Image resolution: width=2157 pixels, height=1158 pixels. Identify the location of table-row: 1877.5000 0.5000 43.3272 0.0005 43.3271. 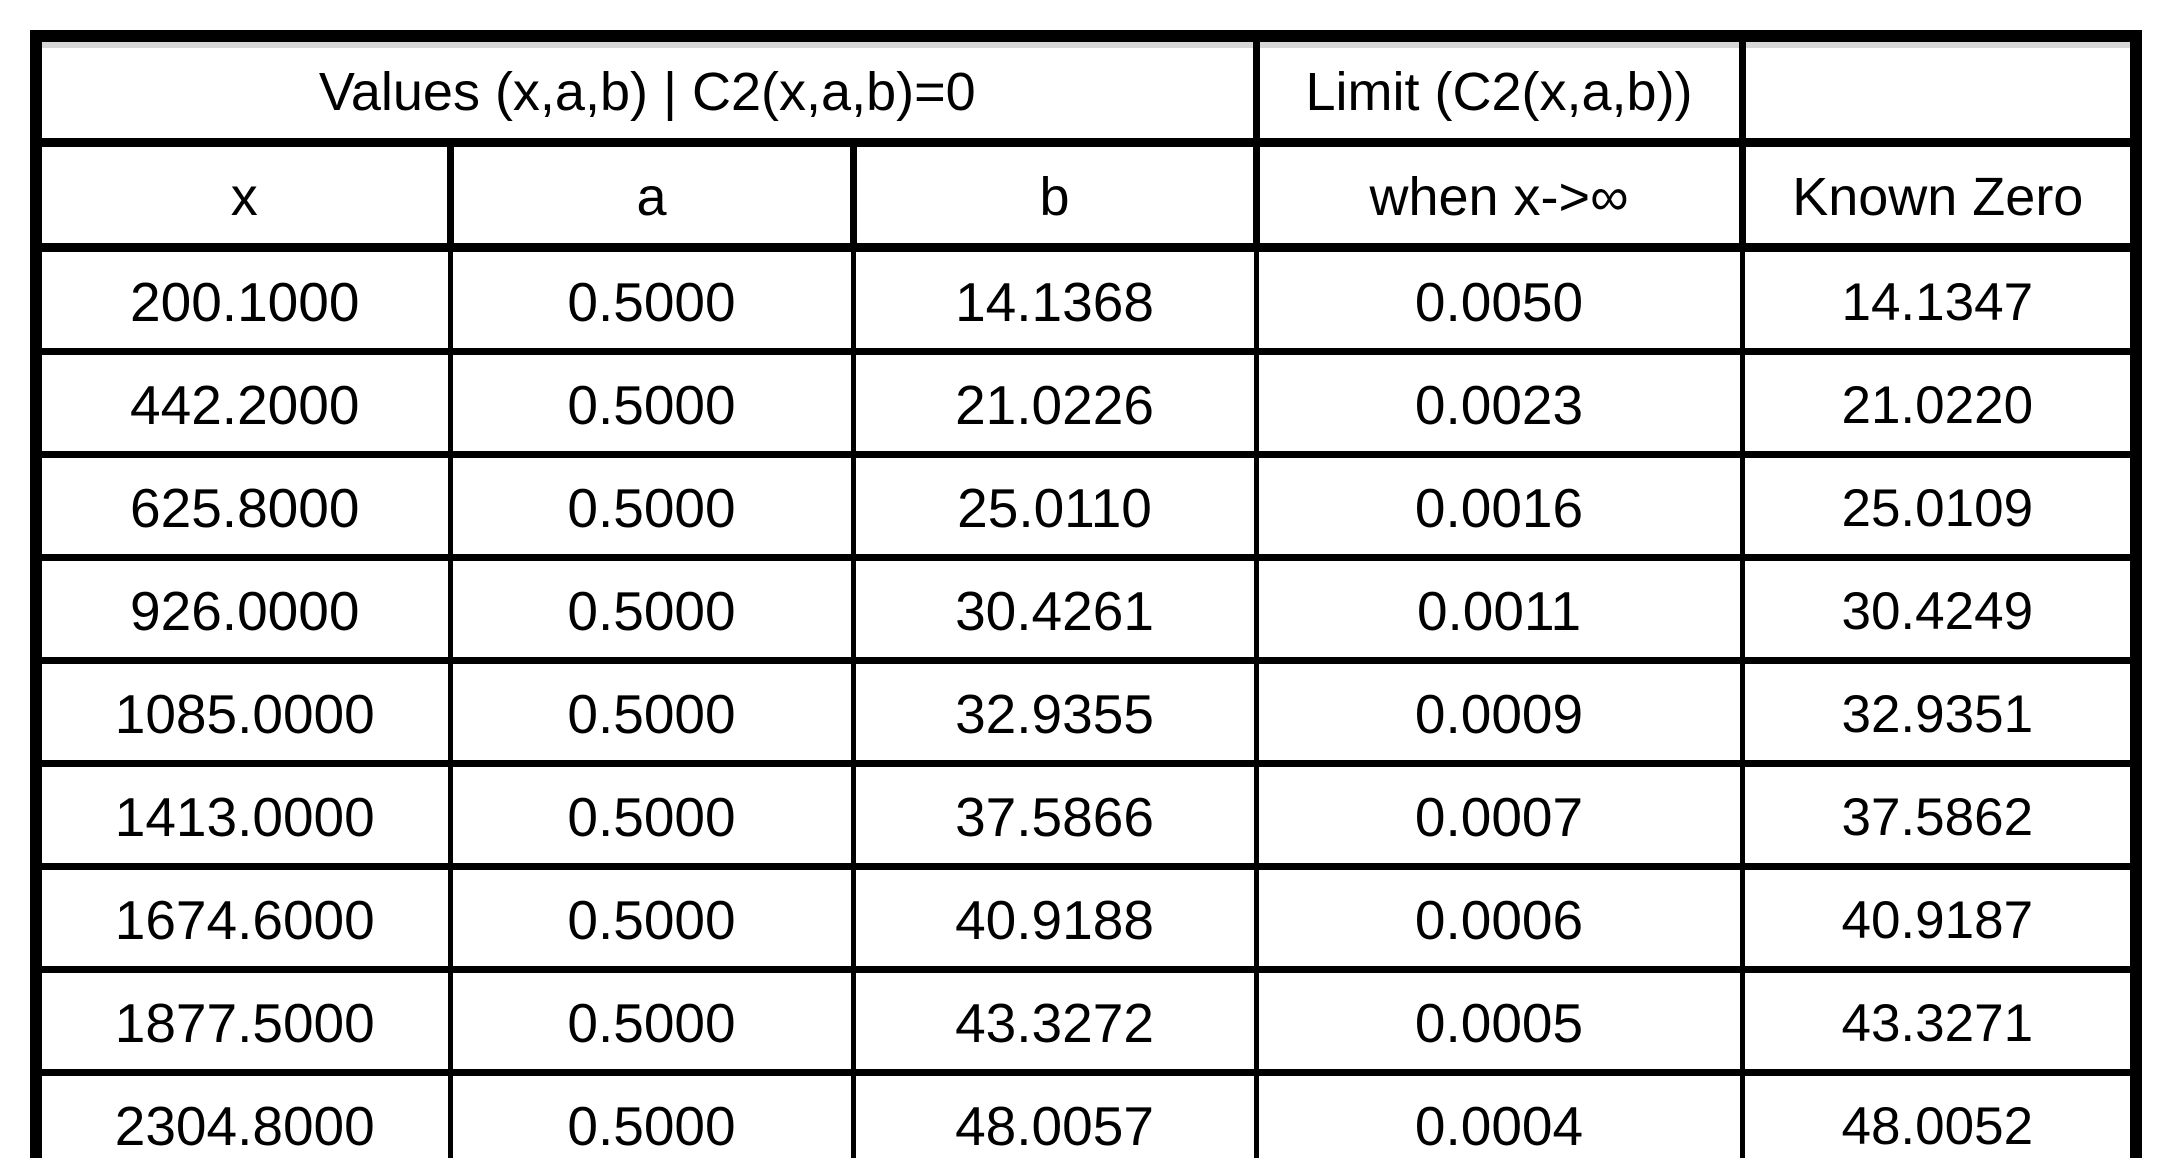
(1086, 1021).